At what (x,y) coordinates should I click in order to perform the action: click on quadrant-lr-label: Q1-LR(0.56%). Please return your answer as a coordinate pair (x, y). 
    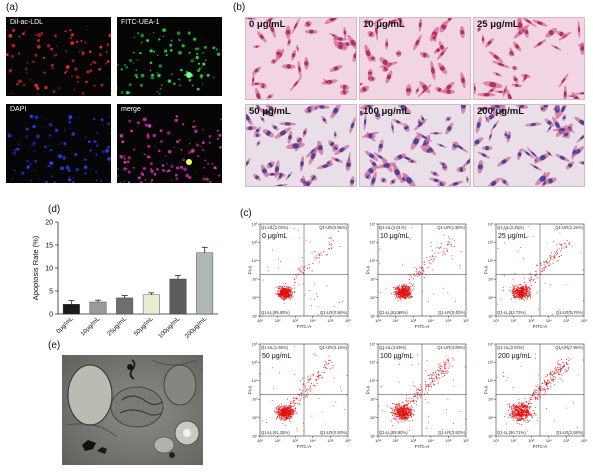
    Looking at the image, I should click on (333, 312).